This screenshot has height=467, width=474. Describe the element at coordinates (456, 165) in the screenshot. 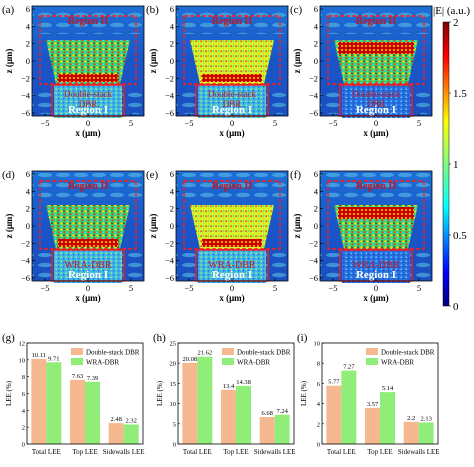

I see `colorbar-tick-label: 1` at that location.